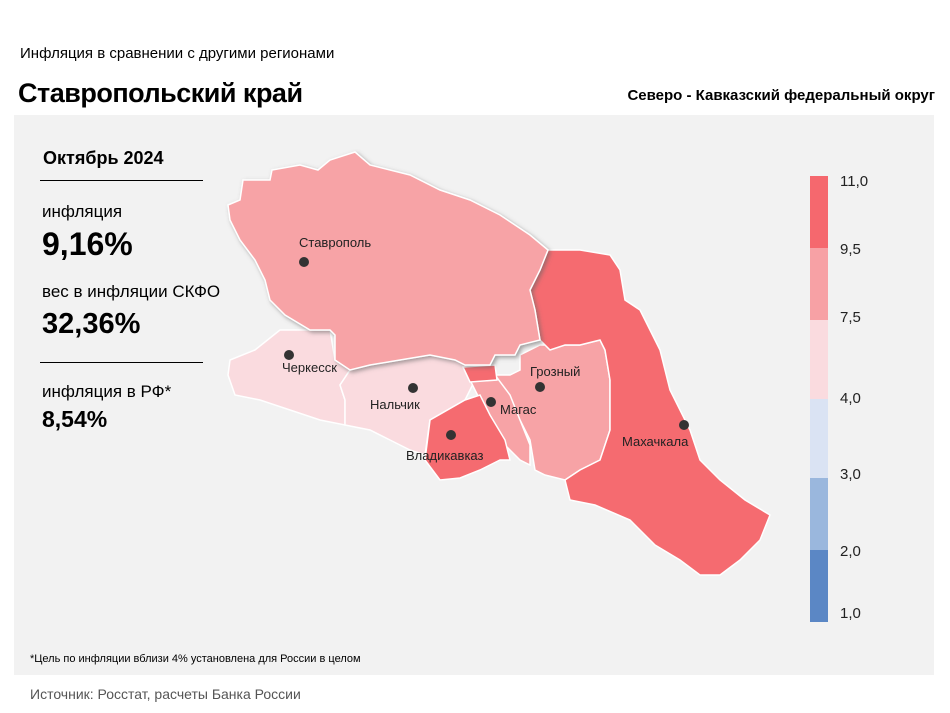 This screenshot has width=950, height=713. Describe the element at coordinates (289, 377) in the screenshot. I see `region-kchr` at that location.